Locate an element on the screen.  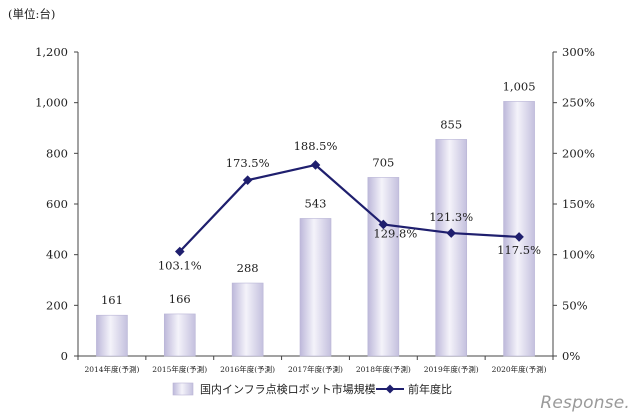
y-right-tick-label: 250% is located at coordinates (578, 103).